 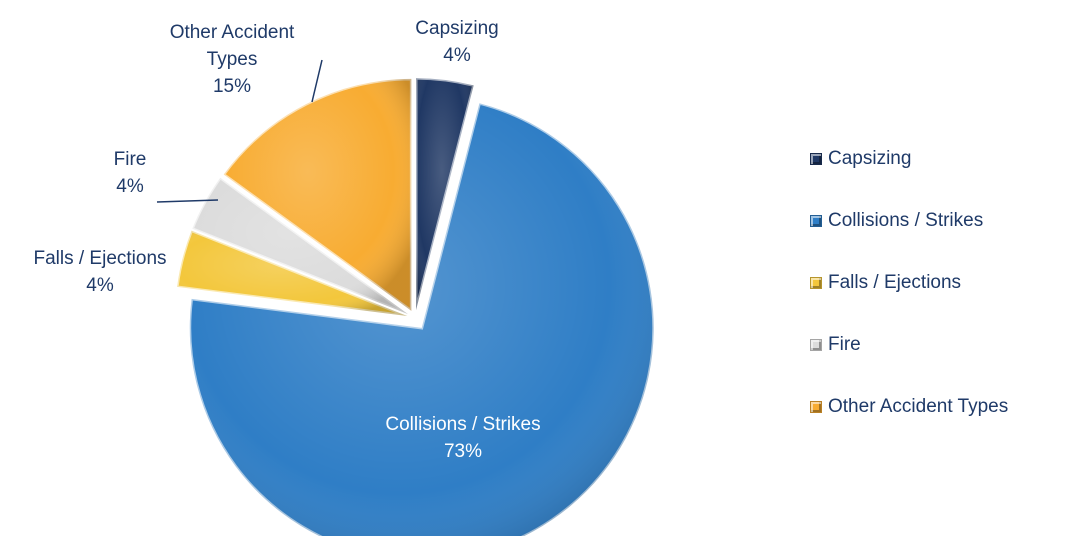 I want to click on legend-item-capsizing: Capsizing, so click(x=909, y=159).